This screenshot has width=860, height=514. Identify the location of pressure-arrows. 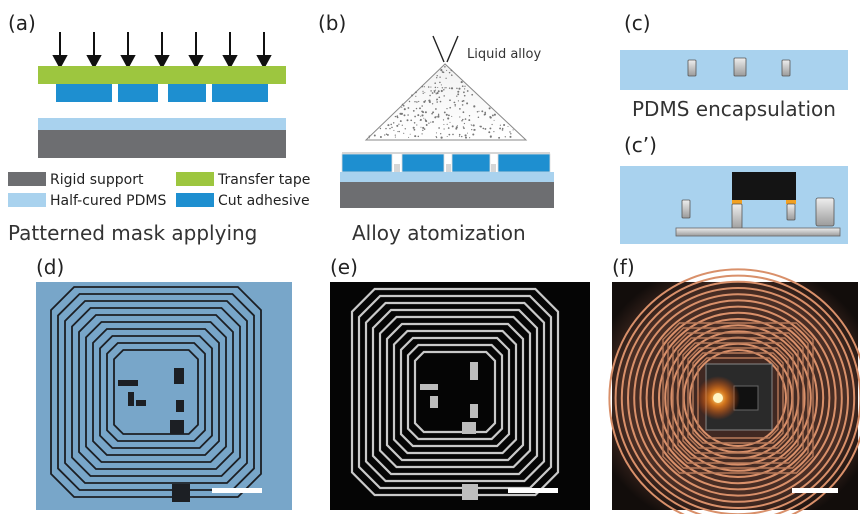
(162, 51).